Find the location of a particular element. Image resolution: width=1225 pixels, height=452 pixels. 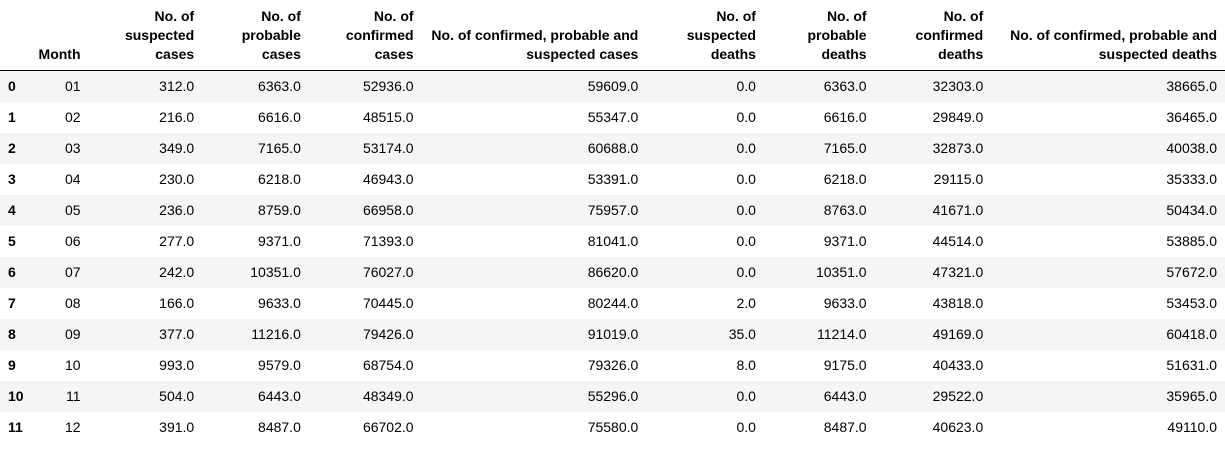

cell-confirmed-deaths: 40623.0 is located at coordinates (958, 427).